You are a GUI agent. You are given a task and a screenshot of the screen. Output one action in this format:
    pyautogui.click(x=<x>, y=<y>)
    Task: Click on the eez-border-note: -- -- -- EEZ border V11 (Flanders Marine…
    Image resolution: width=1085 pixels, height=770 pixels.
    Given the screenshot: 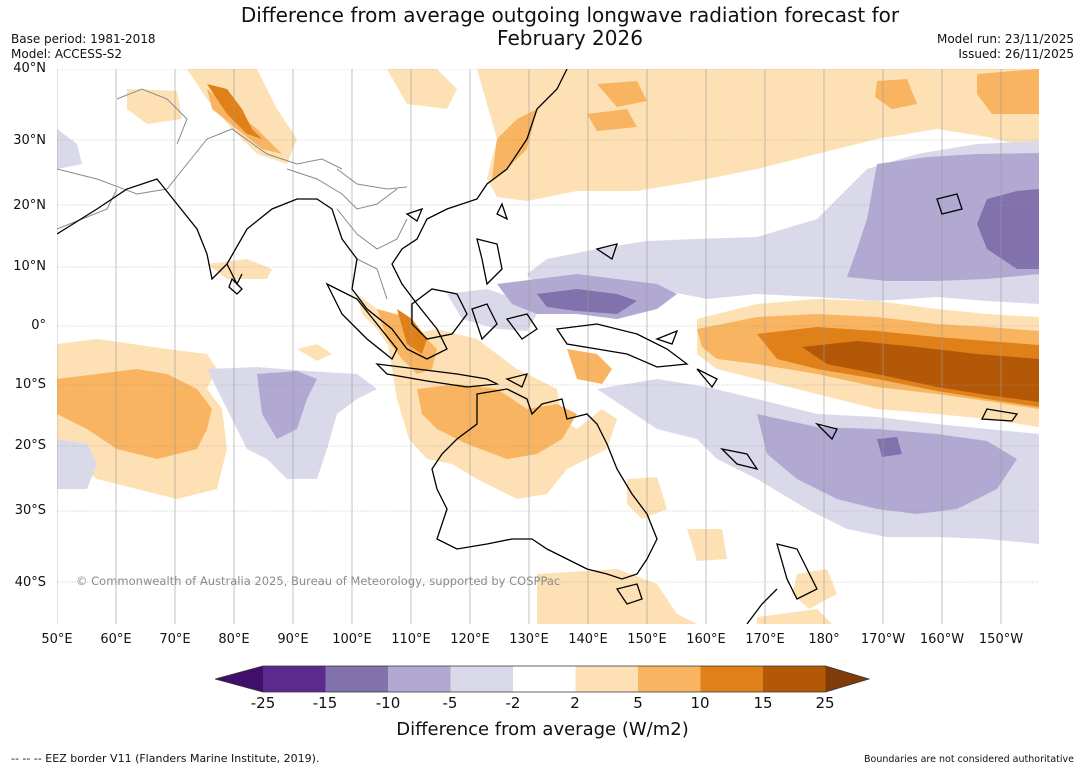 What is the action you would take?
    pyautogui.click(x=165, y=758)
    